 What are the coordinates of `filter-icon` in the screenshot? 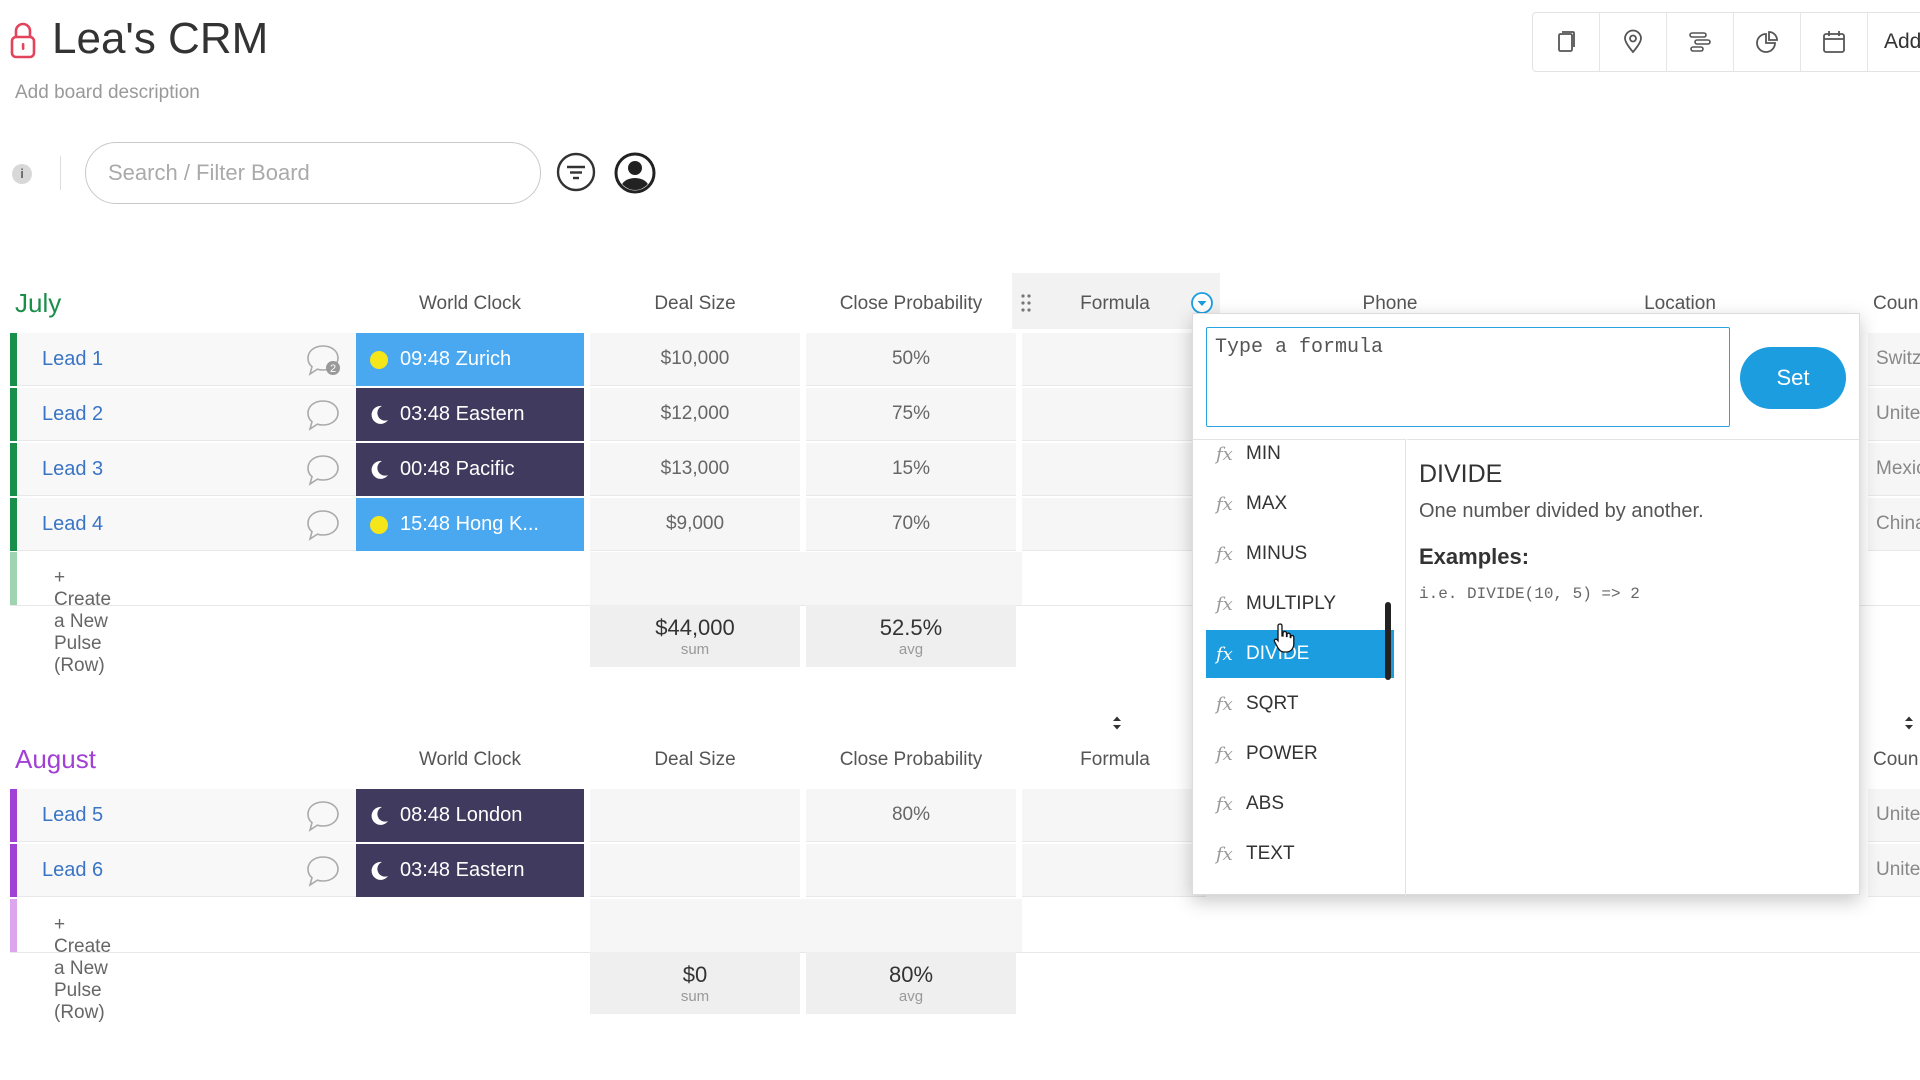 It's located at (576, 172).